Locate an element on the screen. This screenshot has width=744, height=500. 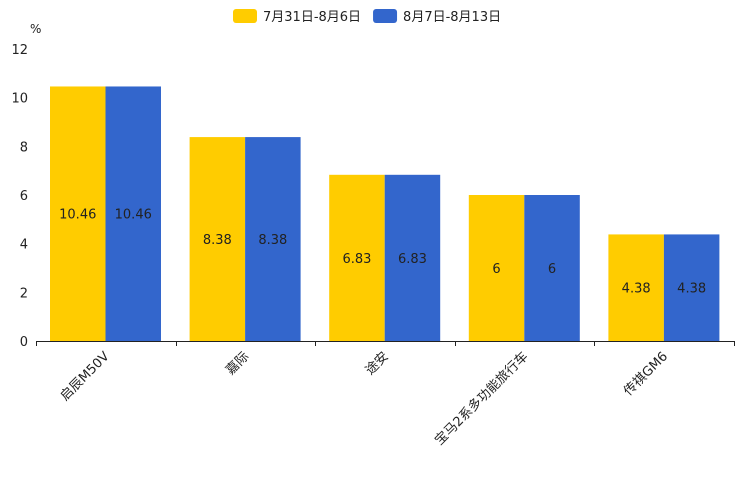
y-axis: 0 2 4 6 8 10 12 is located at coordinates (19, 196).